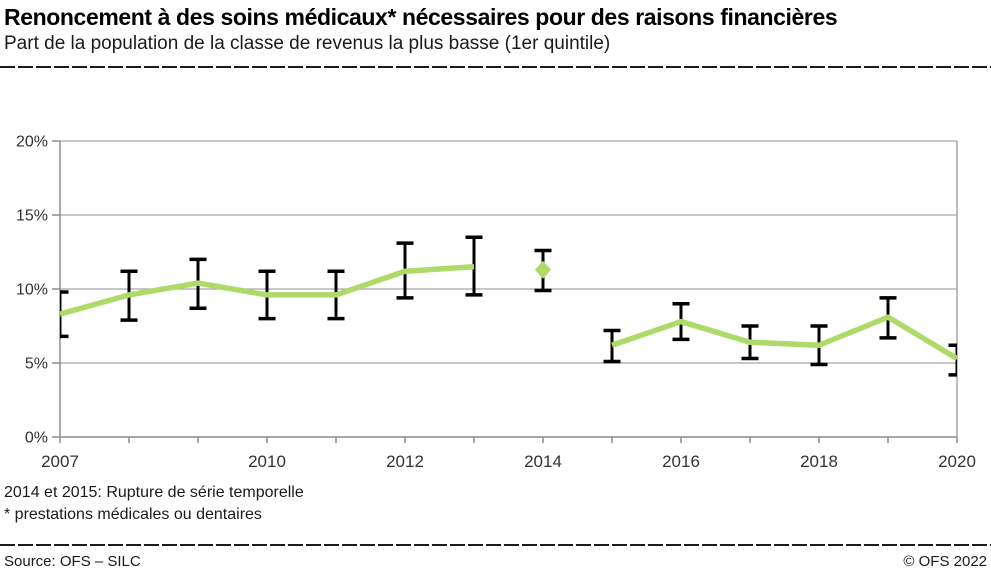  What do you see at coordinates (945, 561) in the screenshot?
I see `copyright-label: © OFS 2022` at bounding box center [945, 561].